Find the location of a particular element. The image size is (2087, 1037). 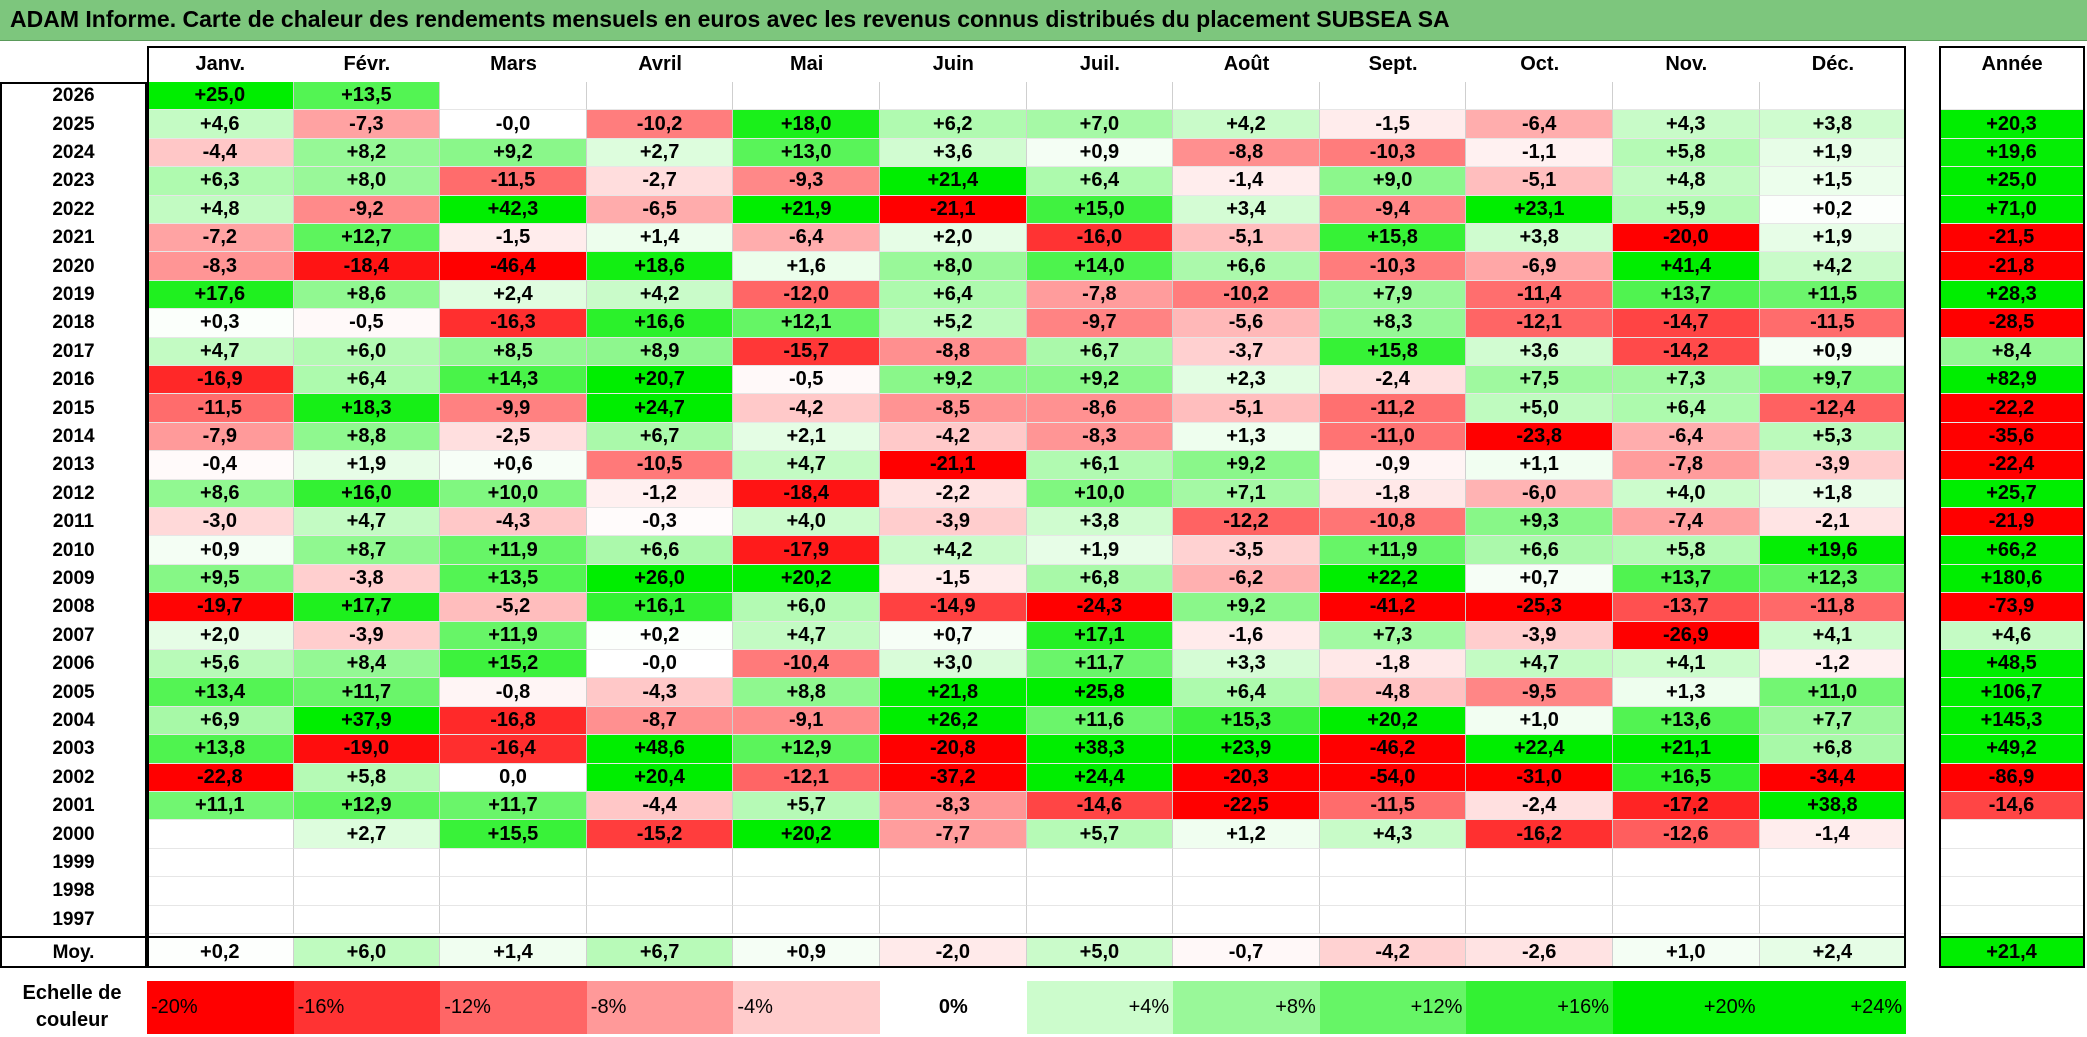

heatmap-cell: +20,4 is located at coordinates (660, 777).